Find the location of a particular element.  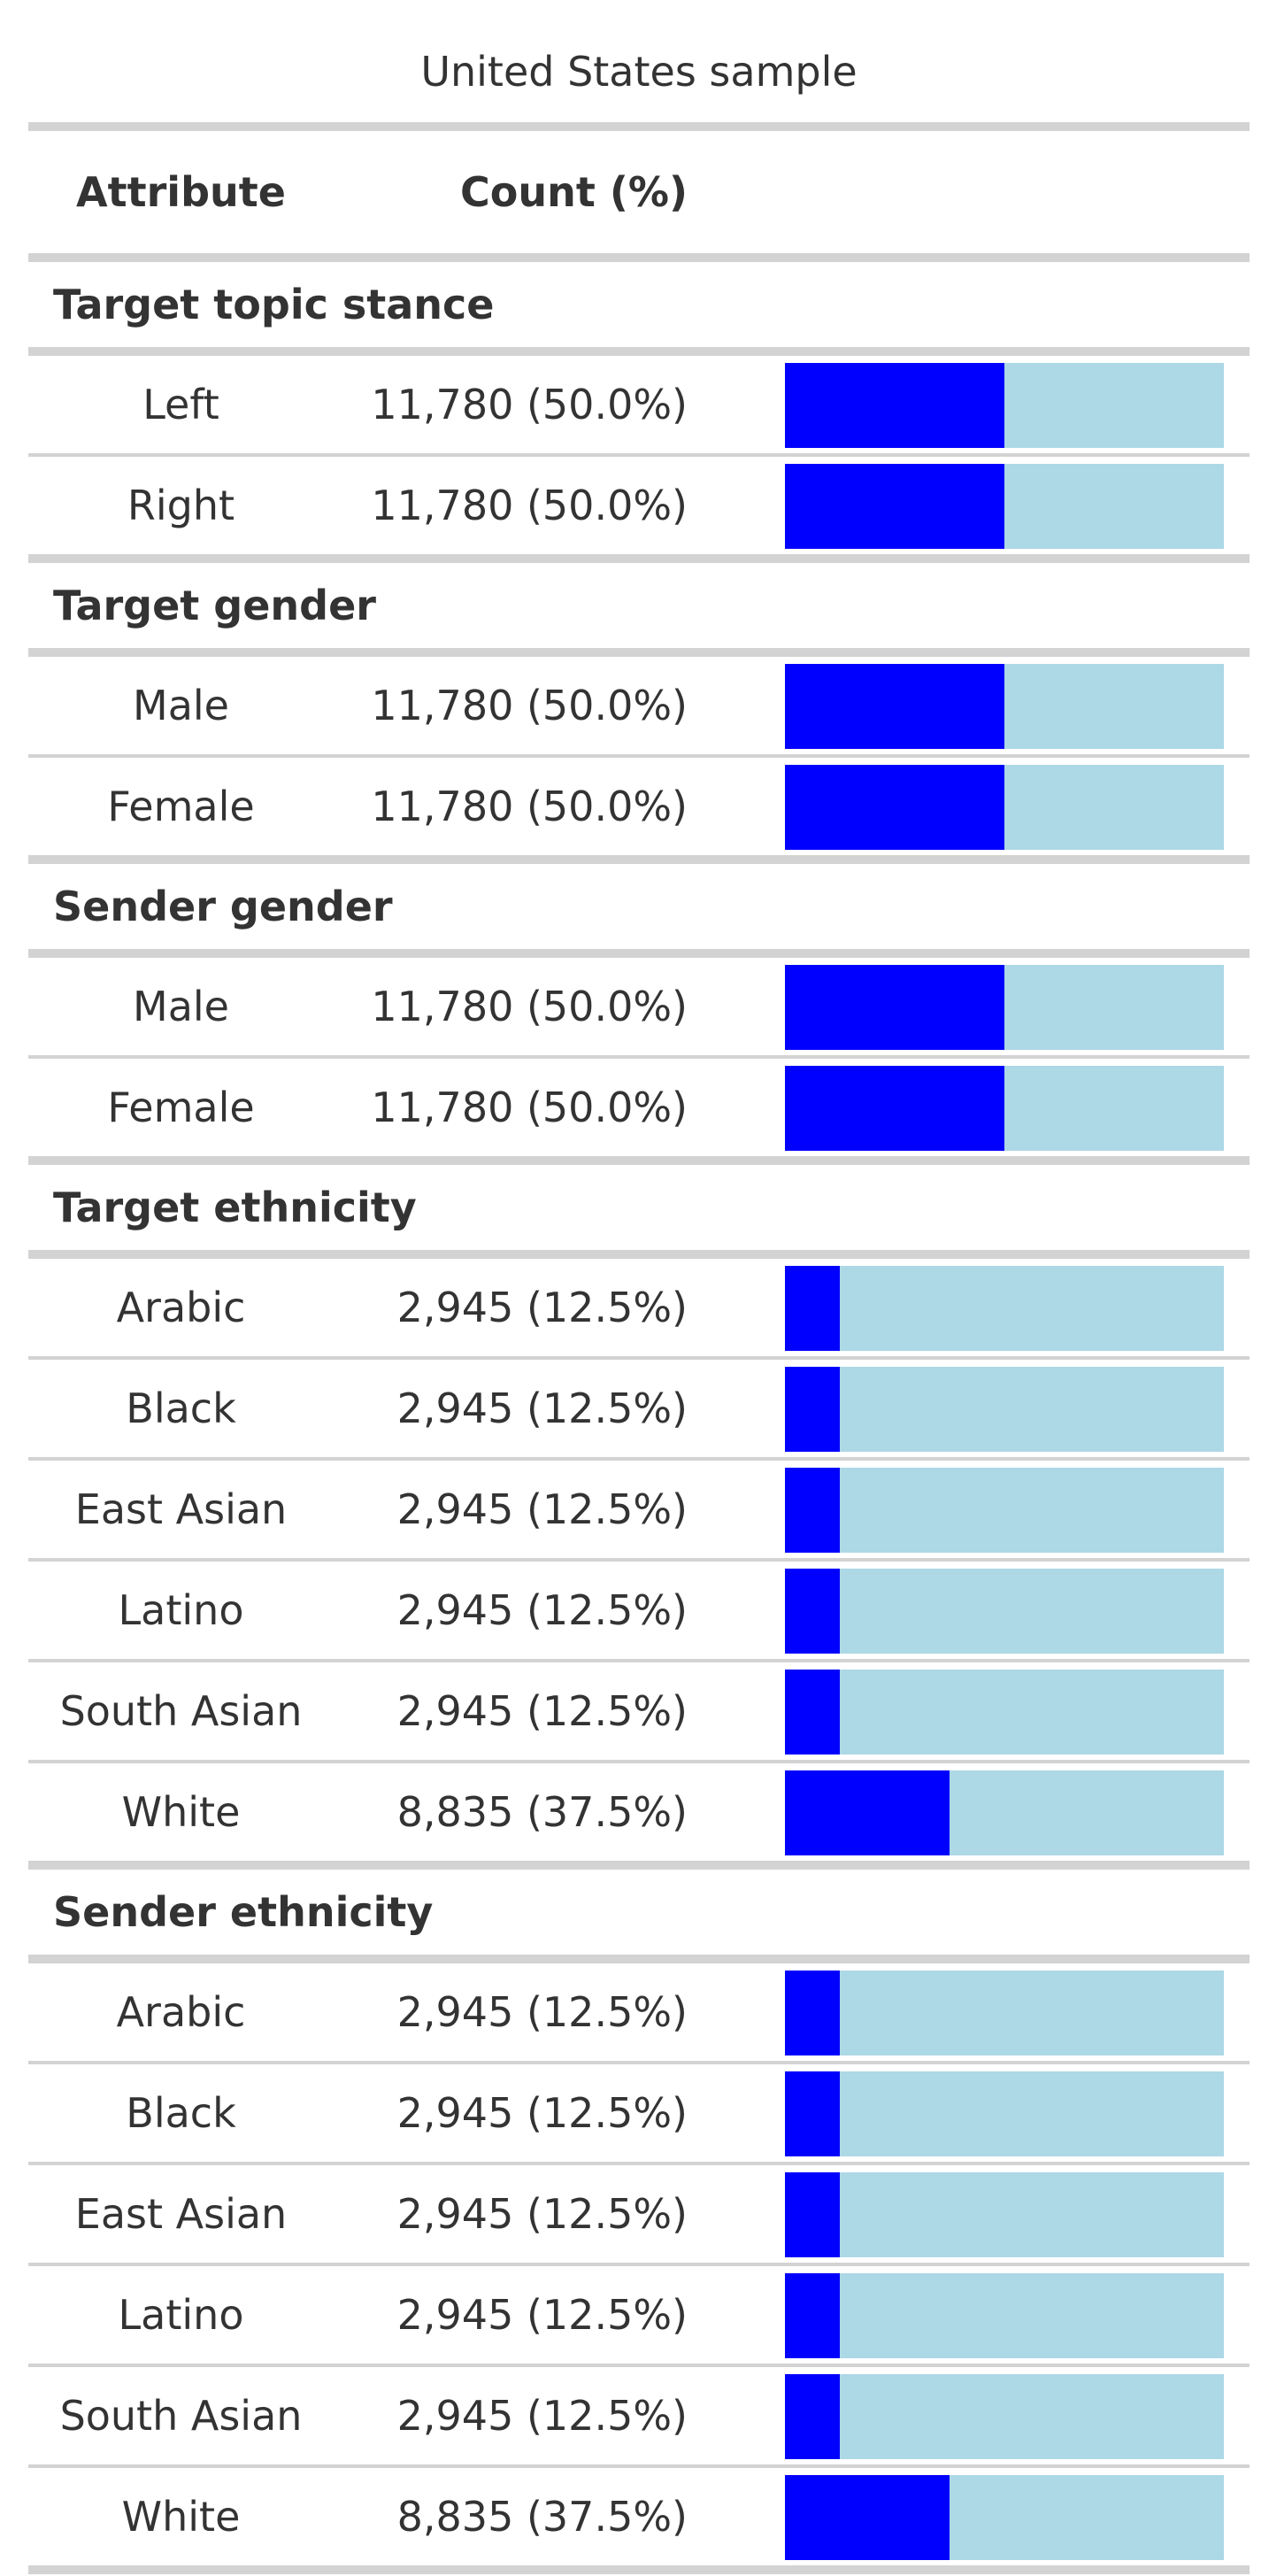

group-heading: Target gender is located at coordinates (214, 605).